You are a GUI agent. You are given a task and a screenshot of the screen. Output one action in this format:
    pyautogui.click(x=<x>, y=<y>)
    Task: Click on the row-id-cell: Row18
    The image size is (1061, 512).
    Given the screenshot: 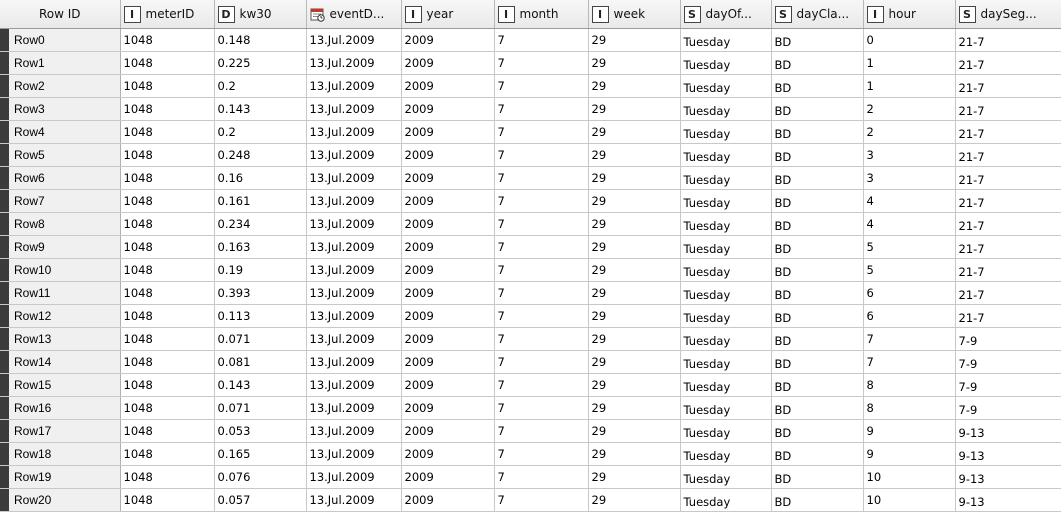 What is the action you would take?
    pyautogui.click(x=60, y=454)
    